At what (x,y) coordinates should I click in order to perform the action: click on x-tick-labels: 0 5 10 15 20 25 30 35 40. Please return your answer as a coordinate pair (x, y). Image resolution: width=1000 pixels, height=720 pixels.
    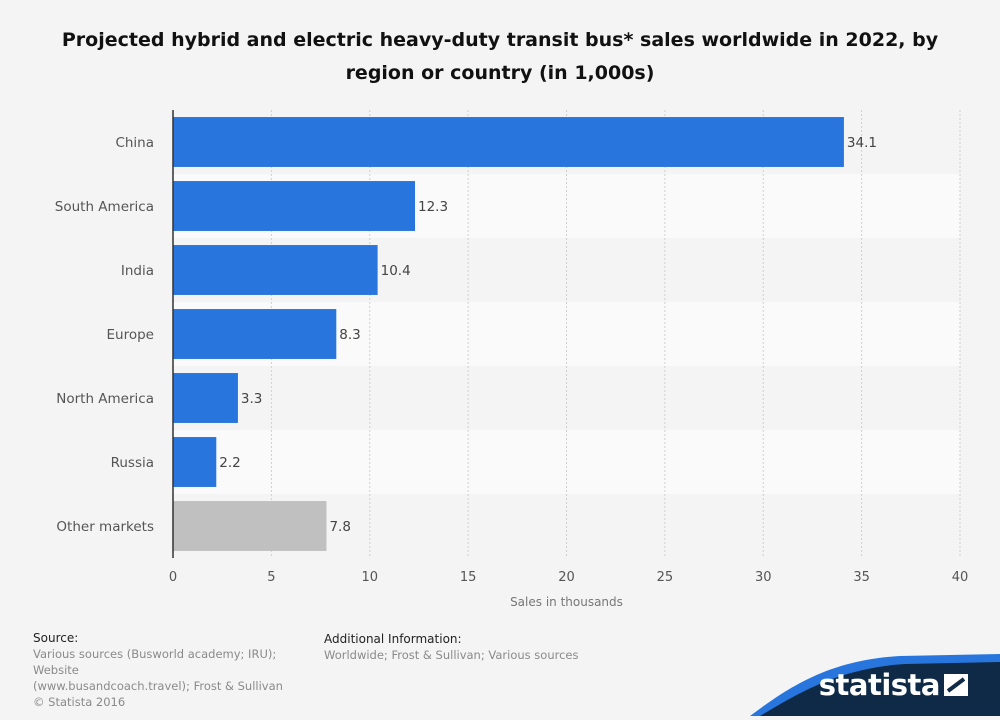
    Looking at the image, I should click on (568, 577).